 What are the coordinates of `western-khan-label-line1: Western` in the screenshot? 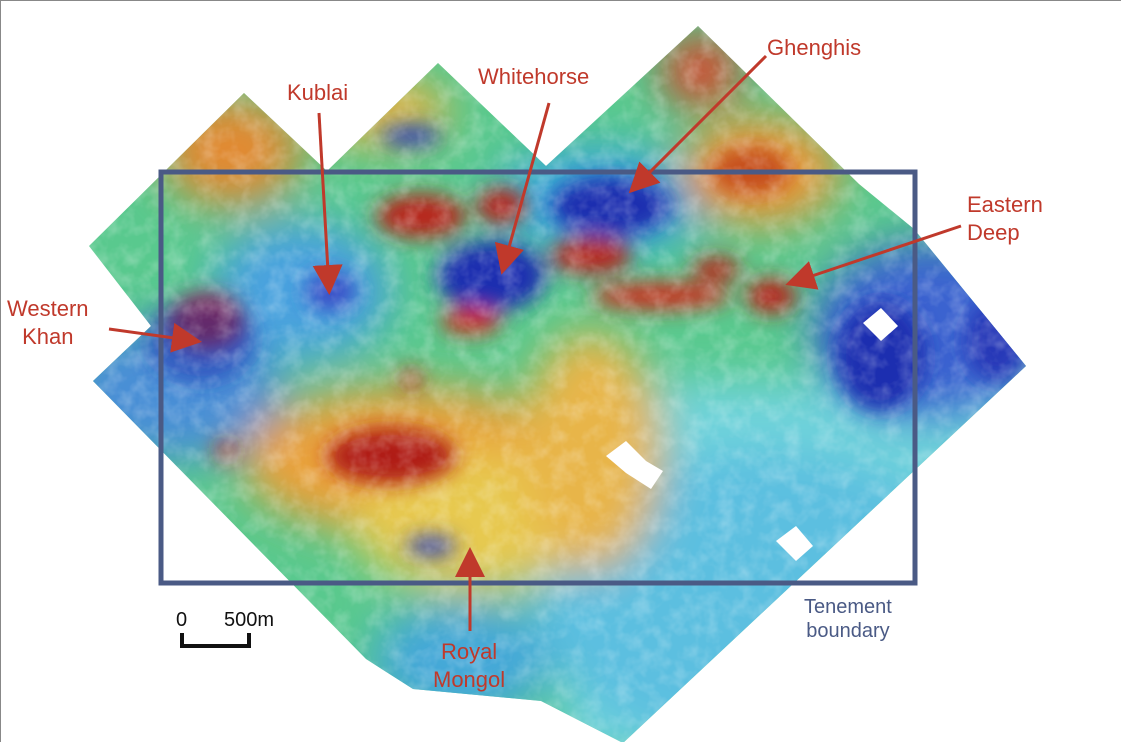 It's located at (48, 308).